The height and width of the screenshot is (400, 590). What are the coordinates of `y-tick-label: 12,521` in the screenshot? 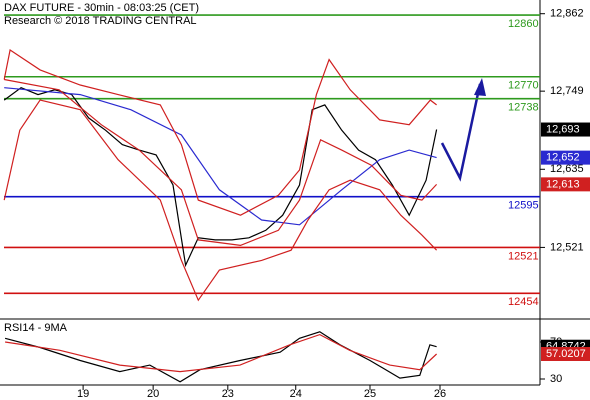 It's located at (567, 247).